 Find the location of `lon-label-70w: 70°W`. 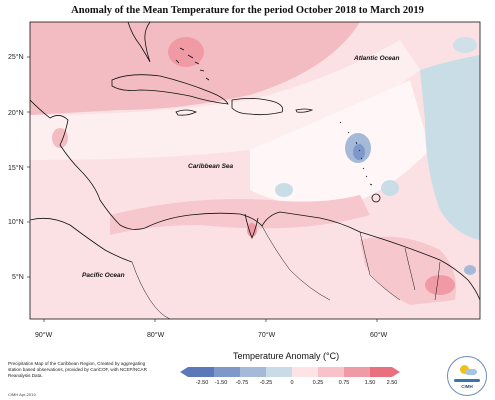

lon-label-70w: 70°W is located at coordinates (267, 335).